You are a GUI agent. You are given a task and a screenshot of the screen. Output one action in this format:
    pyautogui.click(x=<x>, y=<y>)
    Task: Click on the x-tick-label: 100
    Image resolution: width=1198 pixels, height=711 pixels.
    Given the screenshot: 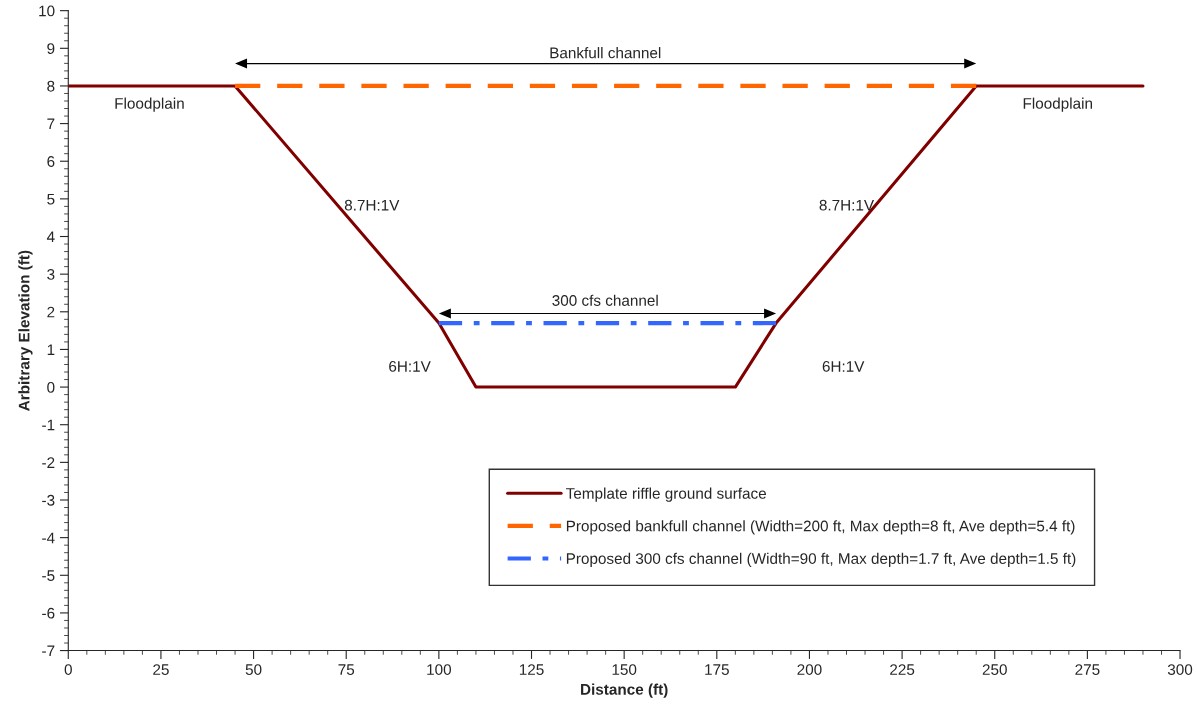 What is the action you would take?
    pyautogui.click(x=439, y=669)
    